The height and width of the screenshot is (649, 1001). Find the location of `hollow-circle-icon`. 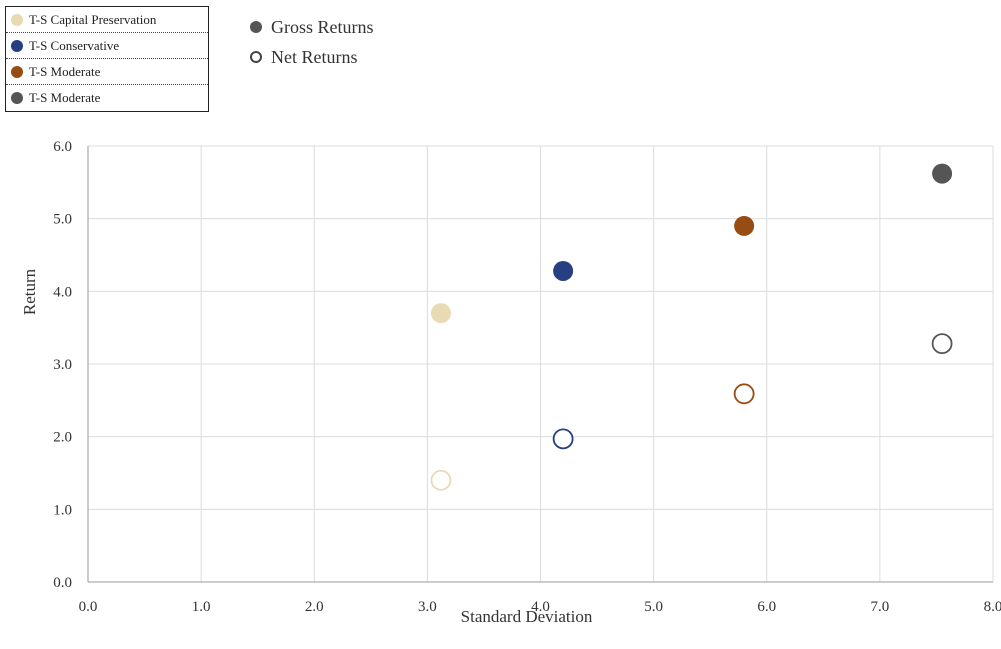

hollow-circle-icon is located at coordinates (256, 57).